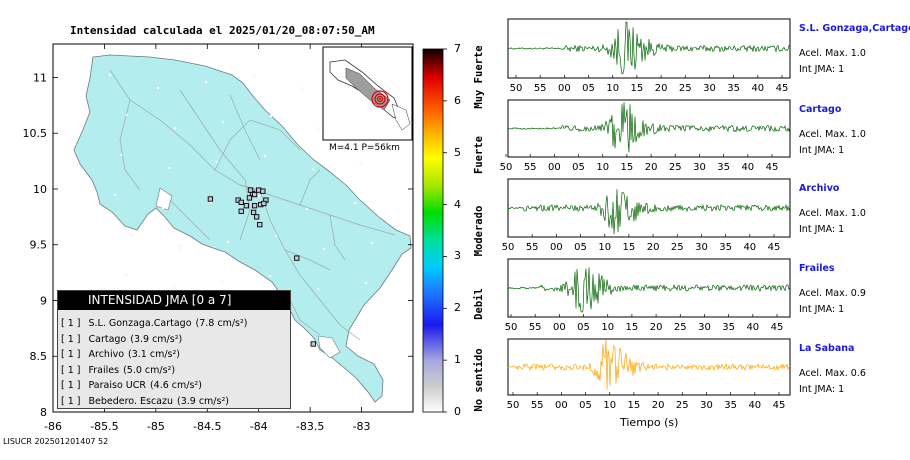  What do you see at coordinates (457, 204) in the screenshot?
I see `colorbar-tick-label: 4` at bounding box center [457, 204].